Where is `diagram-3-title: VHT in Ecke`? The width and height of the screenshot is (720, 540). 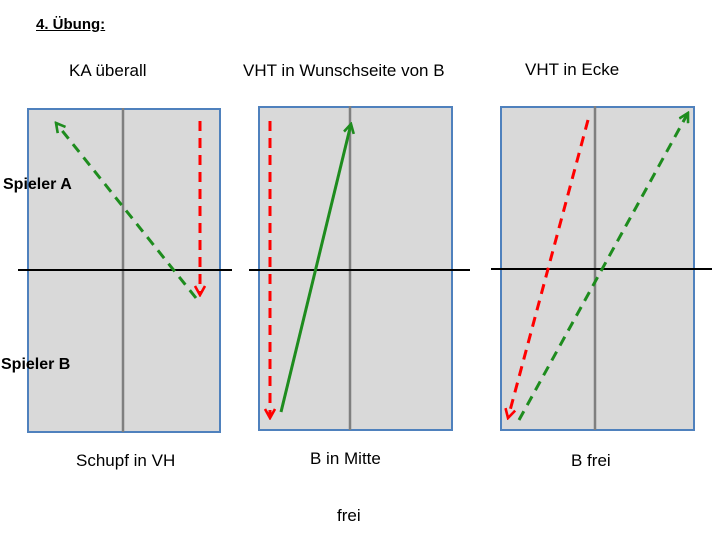
diagram-3-title: VHT in Ecke is located at coordinates (572, 69).